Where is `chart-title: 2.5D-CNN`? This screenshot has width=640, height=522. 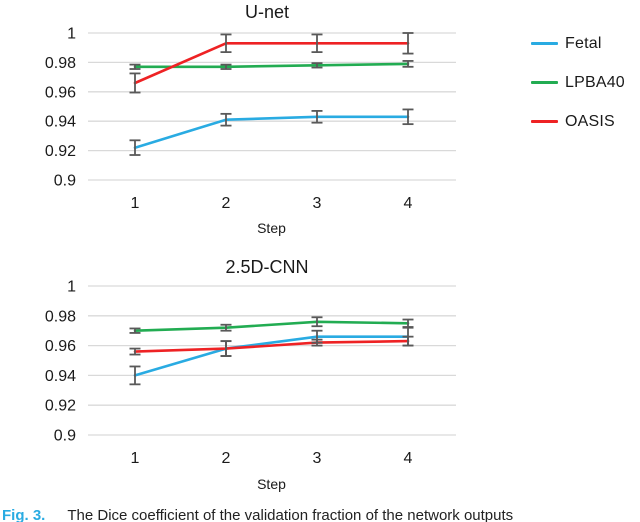 chart-title: 2.5D-CNN is located at coordinates (266, 267).